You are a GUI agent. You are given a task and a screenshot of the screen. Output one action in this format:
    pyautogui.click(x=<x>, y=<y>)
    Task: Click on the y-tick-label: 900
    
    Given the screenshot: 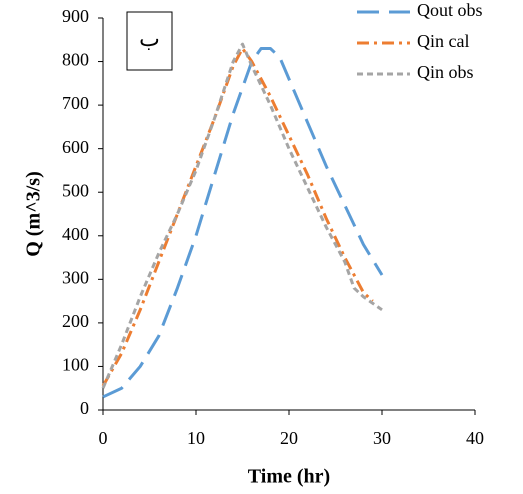 What is the action you would take?
    pyautogui.click(x=75, y=16)
    